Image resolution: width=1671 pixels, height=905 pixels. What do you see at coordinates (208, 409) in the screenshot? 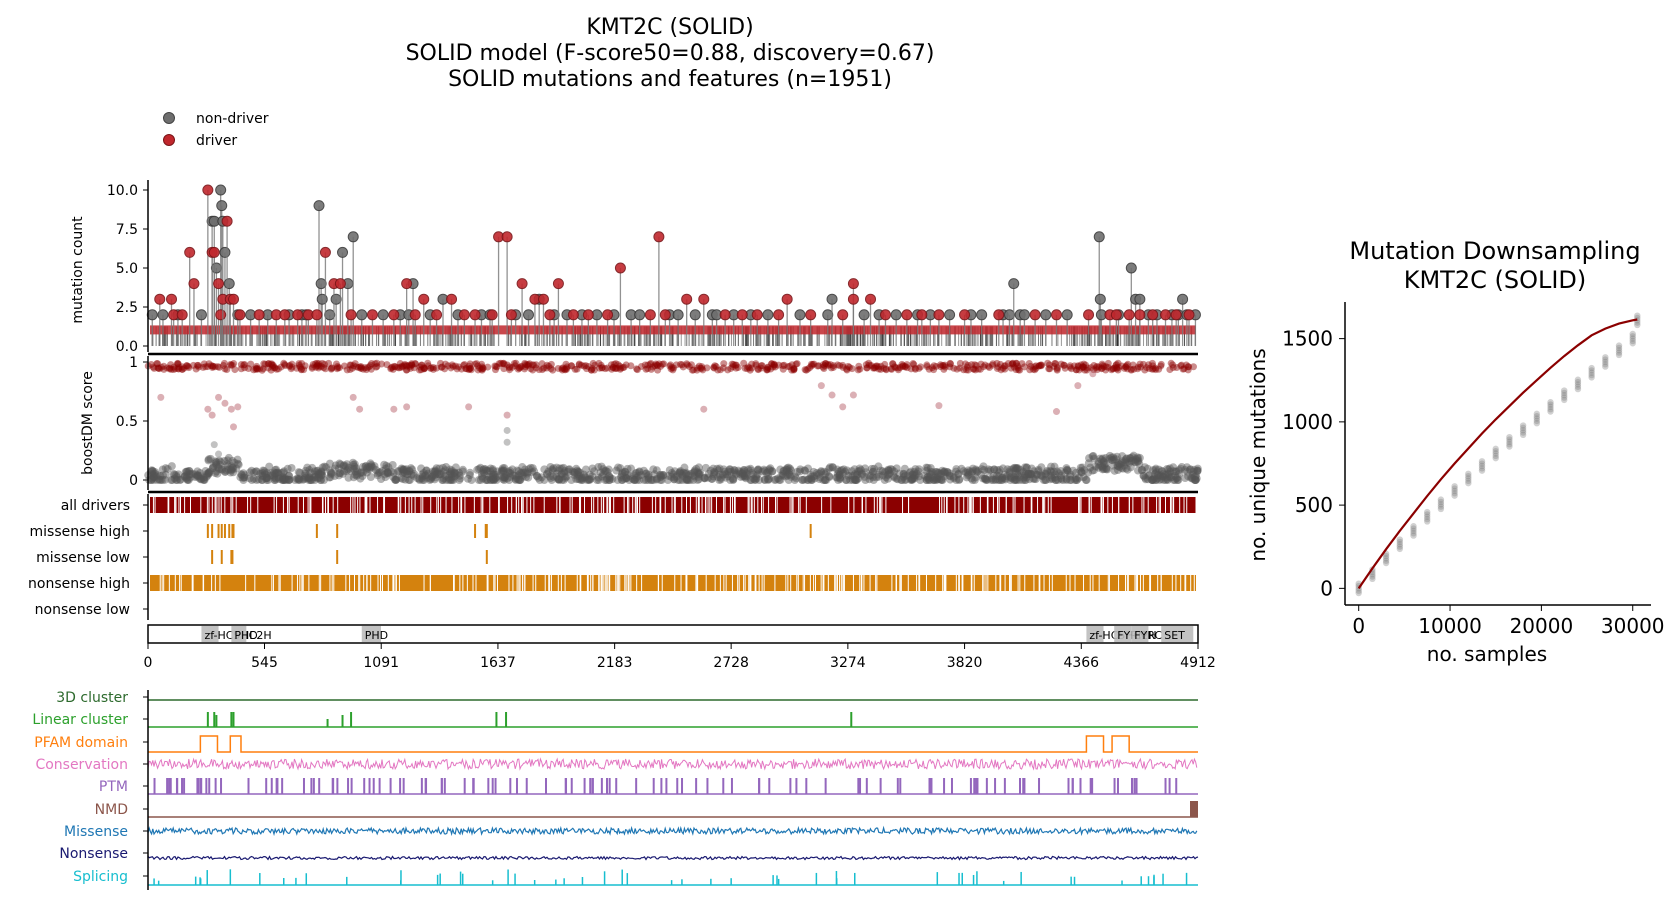
I see `score-point-mid` at bounding box center [208, 409].